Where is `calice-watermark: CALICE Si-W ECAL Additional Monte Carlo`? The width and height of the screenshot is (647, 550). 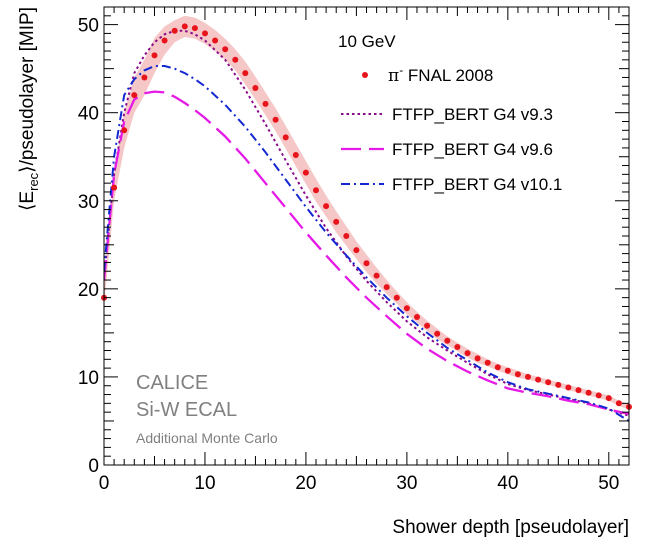 calice-watermark: CALICE Si-W ECAL Additional Monte Carlo is located at coordinates (207, 409).